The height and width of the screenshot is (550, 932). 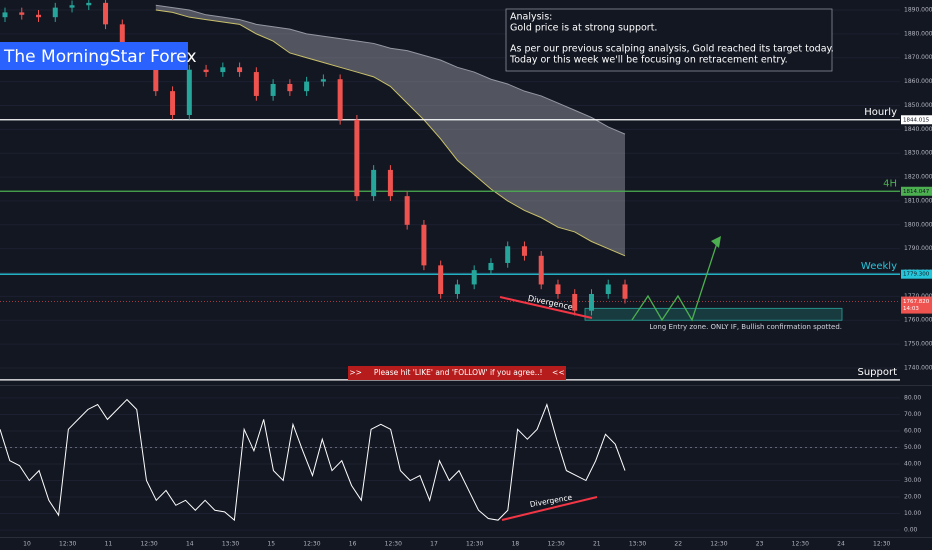 What do you see at coordinates (918, 296) in the screenshot?
I see `y-tick-label: 1770.000` at bounding box center [918, 296].